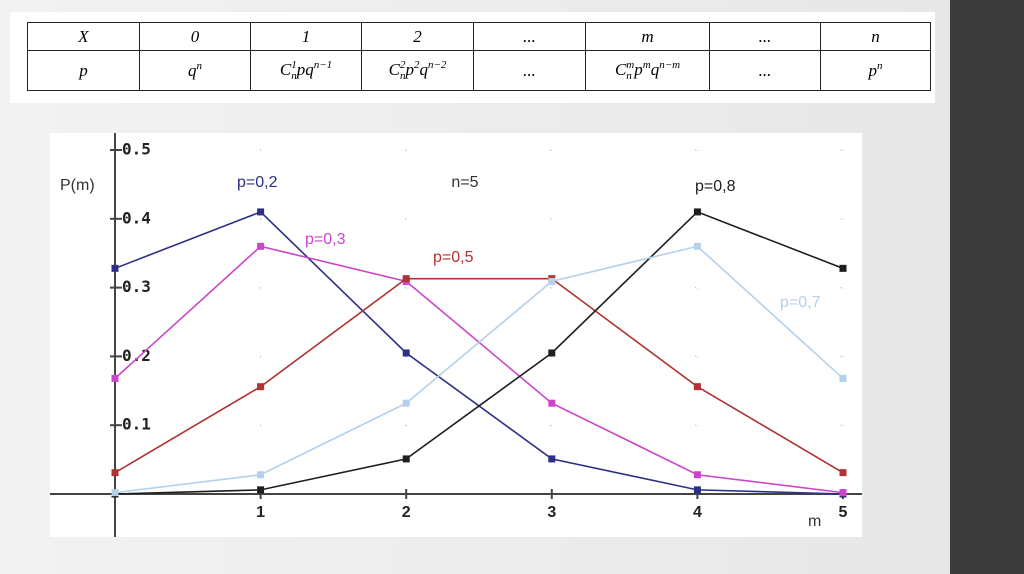 This screenshot has width=1024, height=574. I want to click on series-label: p=0,8, so click(715, 186).